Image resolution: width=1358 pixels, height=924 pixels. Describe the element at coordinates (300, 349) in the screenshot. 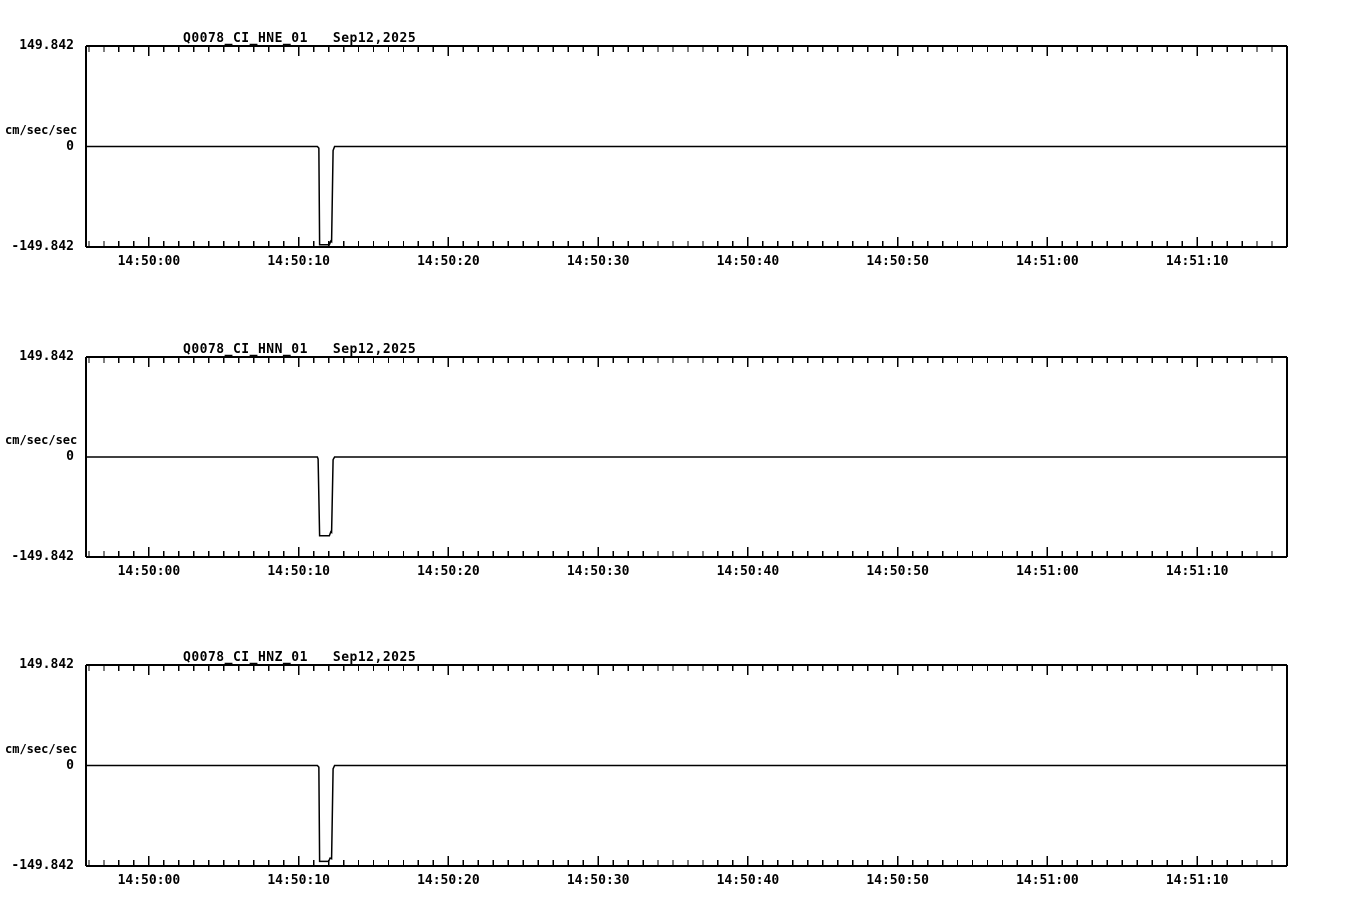

I see `plot-title: Q0078_CI_HNN_01 Sep12,2025` at that location.